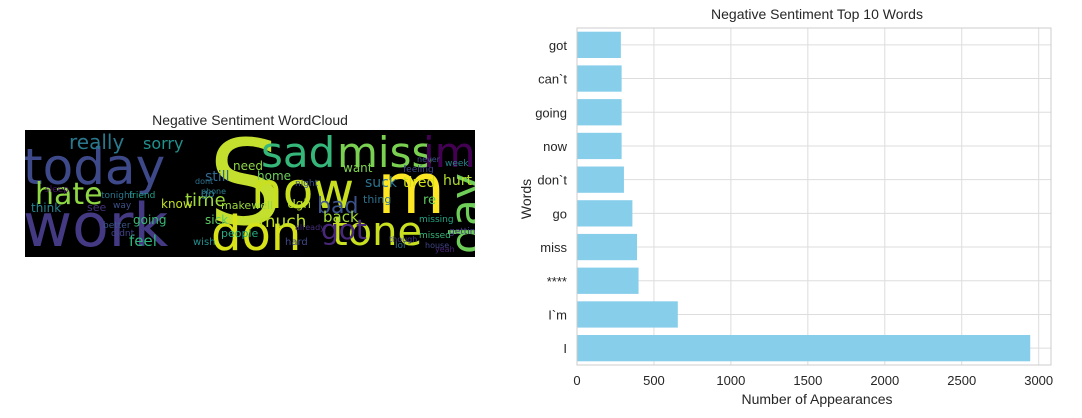 The width and height of the screenshot is (1082, 418). What do you see at coordinates (204, 181) in the screenshot?
I see `cloud-word: dont` at bounding box center [204, 181].